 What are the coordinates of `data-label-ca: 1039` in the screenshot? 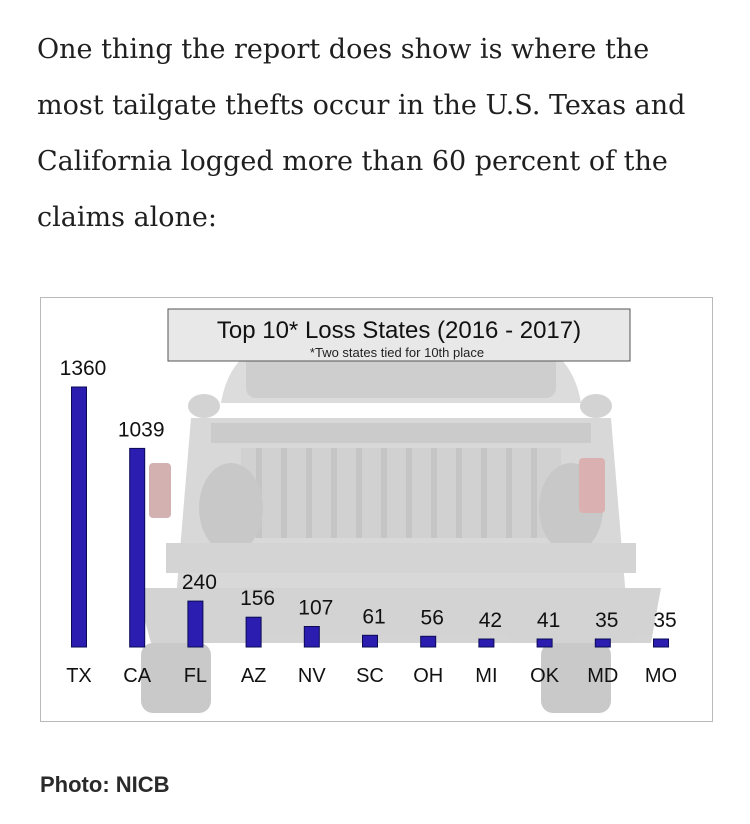 It's located at (141, 429).